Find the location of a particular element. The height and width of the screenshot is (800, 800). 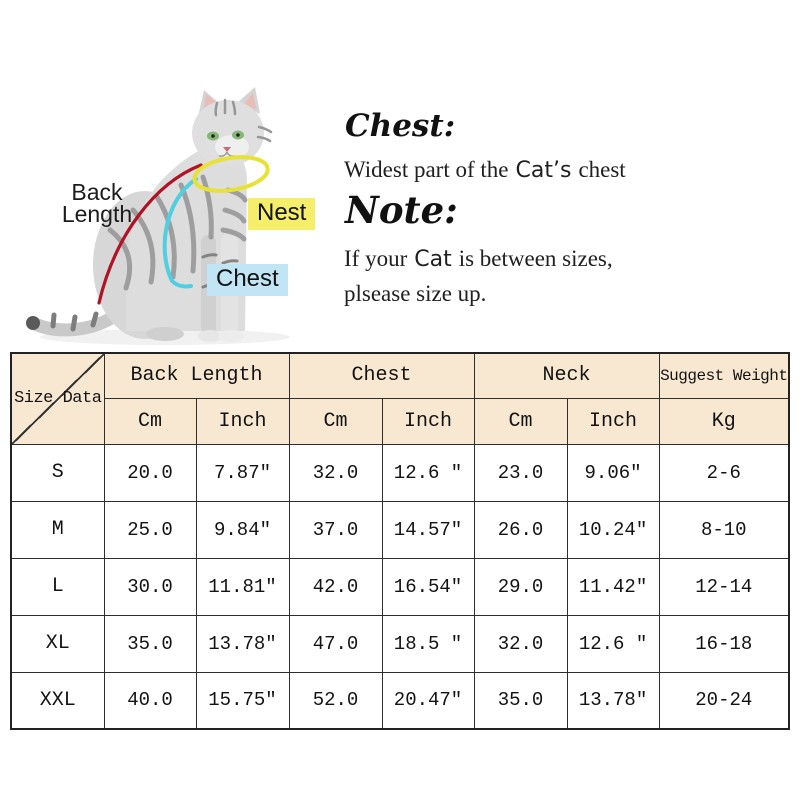

value-cell: 37.0 is located at coordinates (335, 529).